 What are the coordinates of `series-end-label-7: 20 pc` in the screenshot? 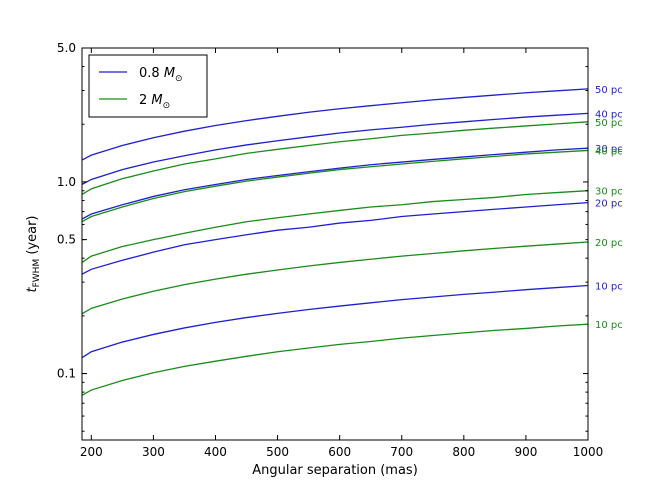 It's located at (609, 243).